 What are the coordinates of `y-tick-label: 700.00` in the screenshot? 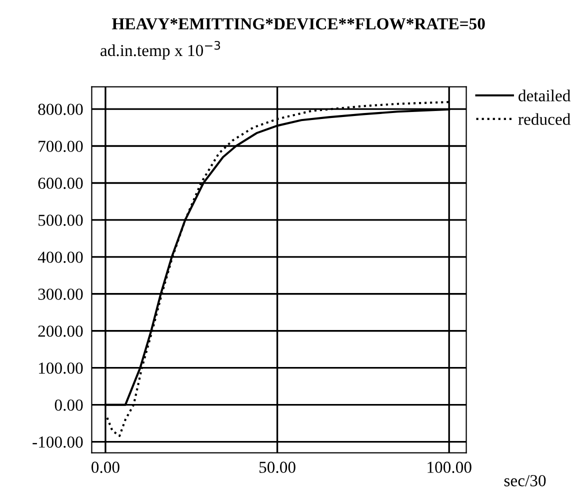 It's located at (60, 146).